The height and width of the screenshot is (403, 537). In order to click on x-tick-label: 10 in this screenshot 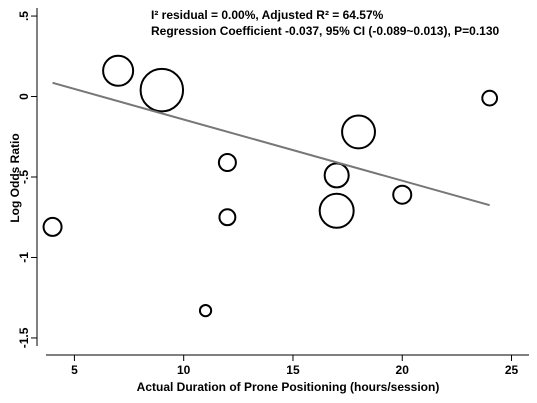, I will do `click(184, 370)`.